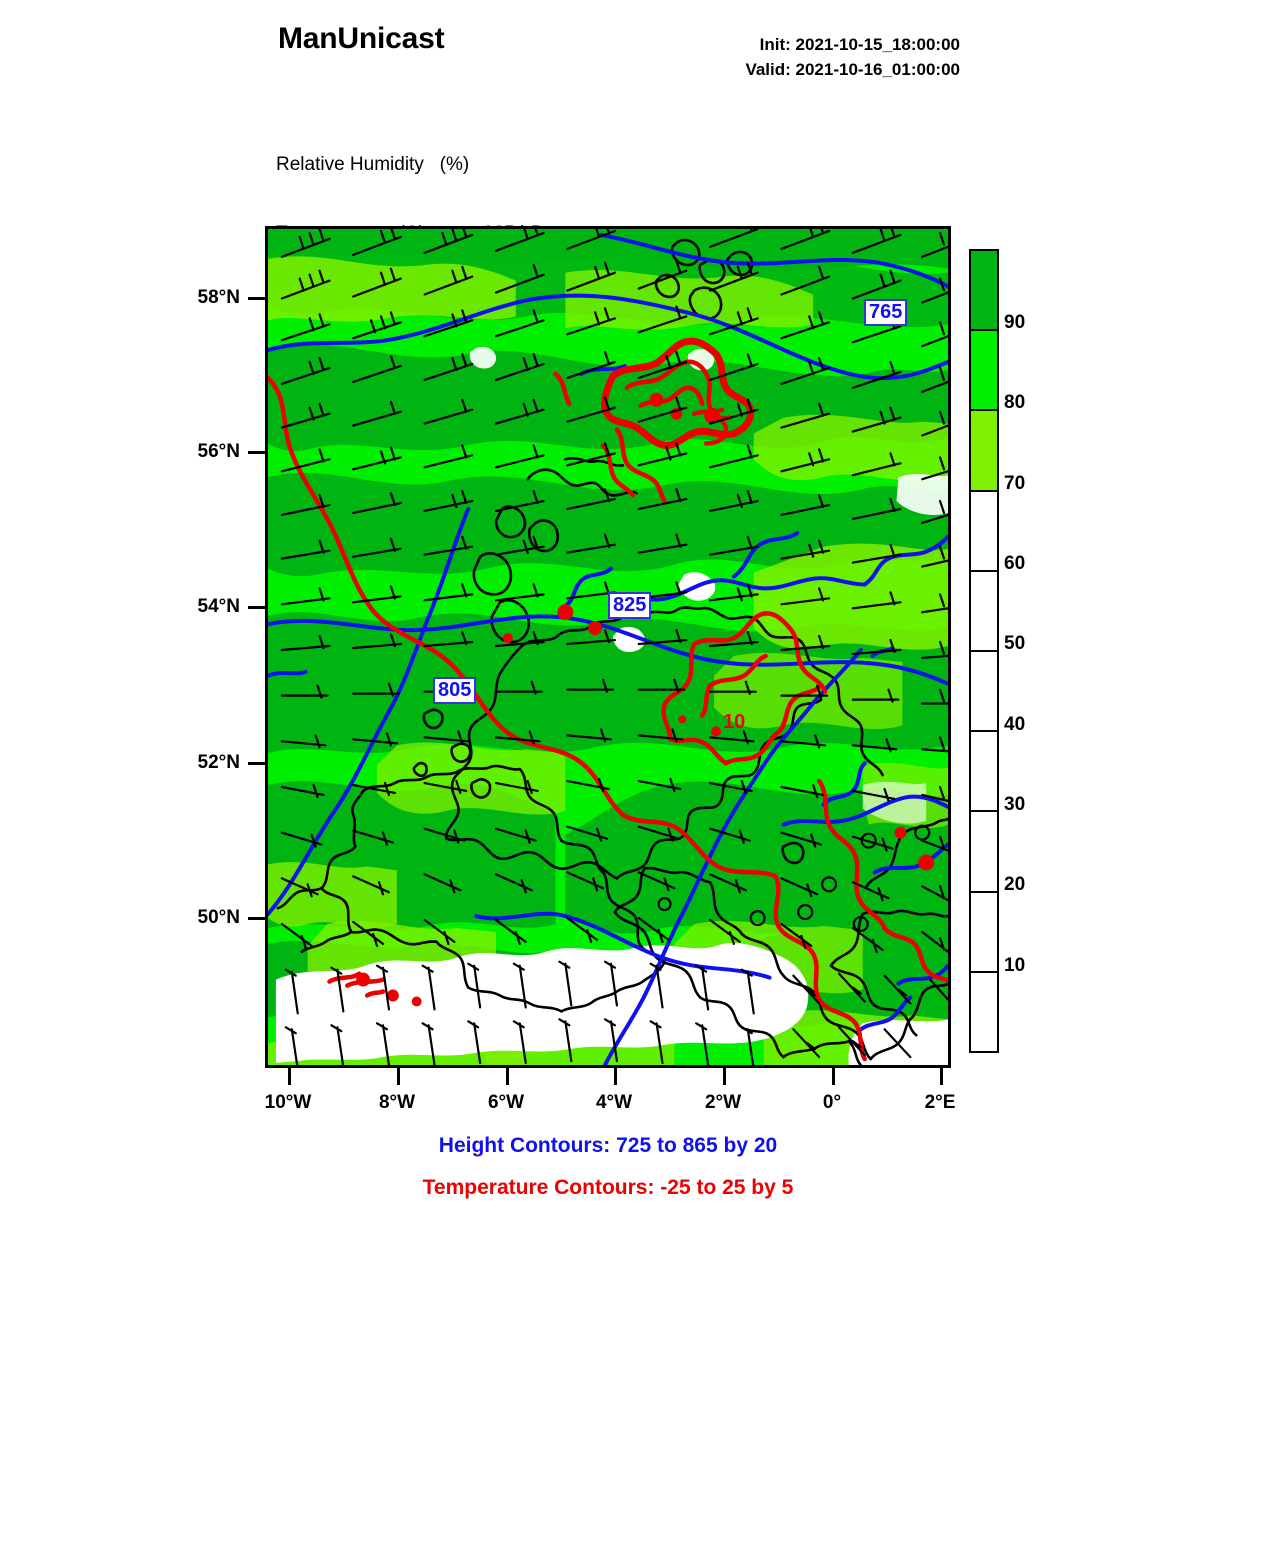 The width and height of the screenshot is (1275, 1566). I want to click on lon-tick-6w, so click(507, 1076).